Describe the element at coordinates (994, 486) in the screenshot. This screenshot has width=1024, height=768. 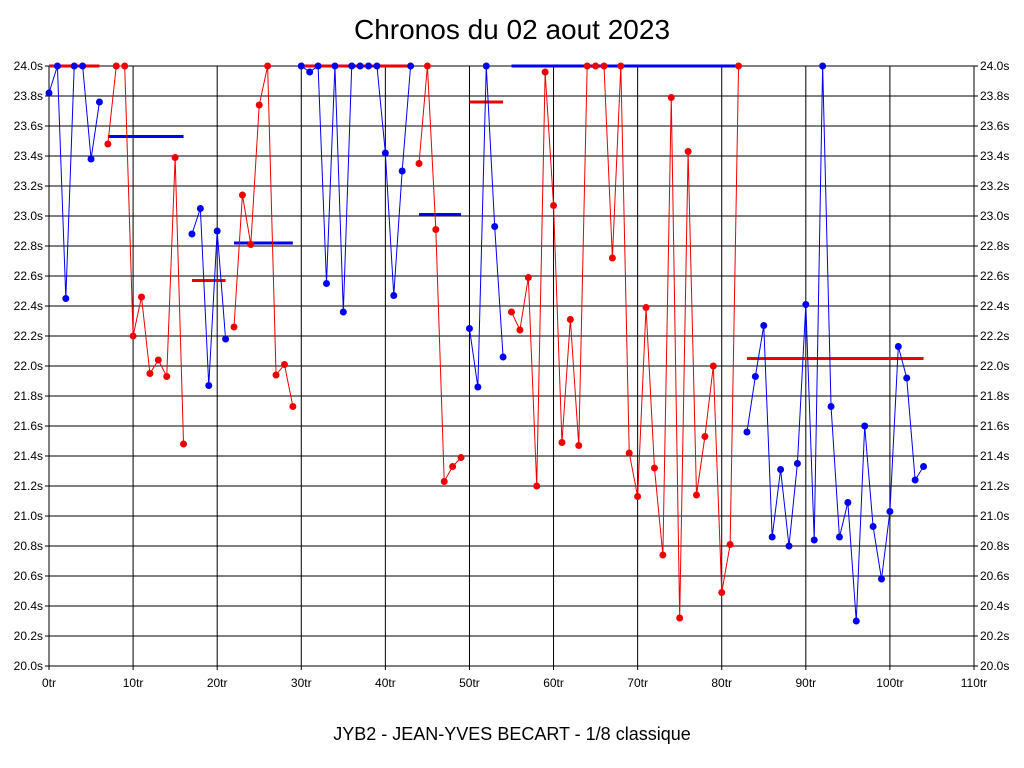
I see `y-tick-label-right: 21.2s` at that location.